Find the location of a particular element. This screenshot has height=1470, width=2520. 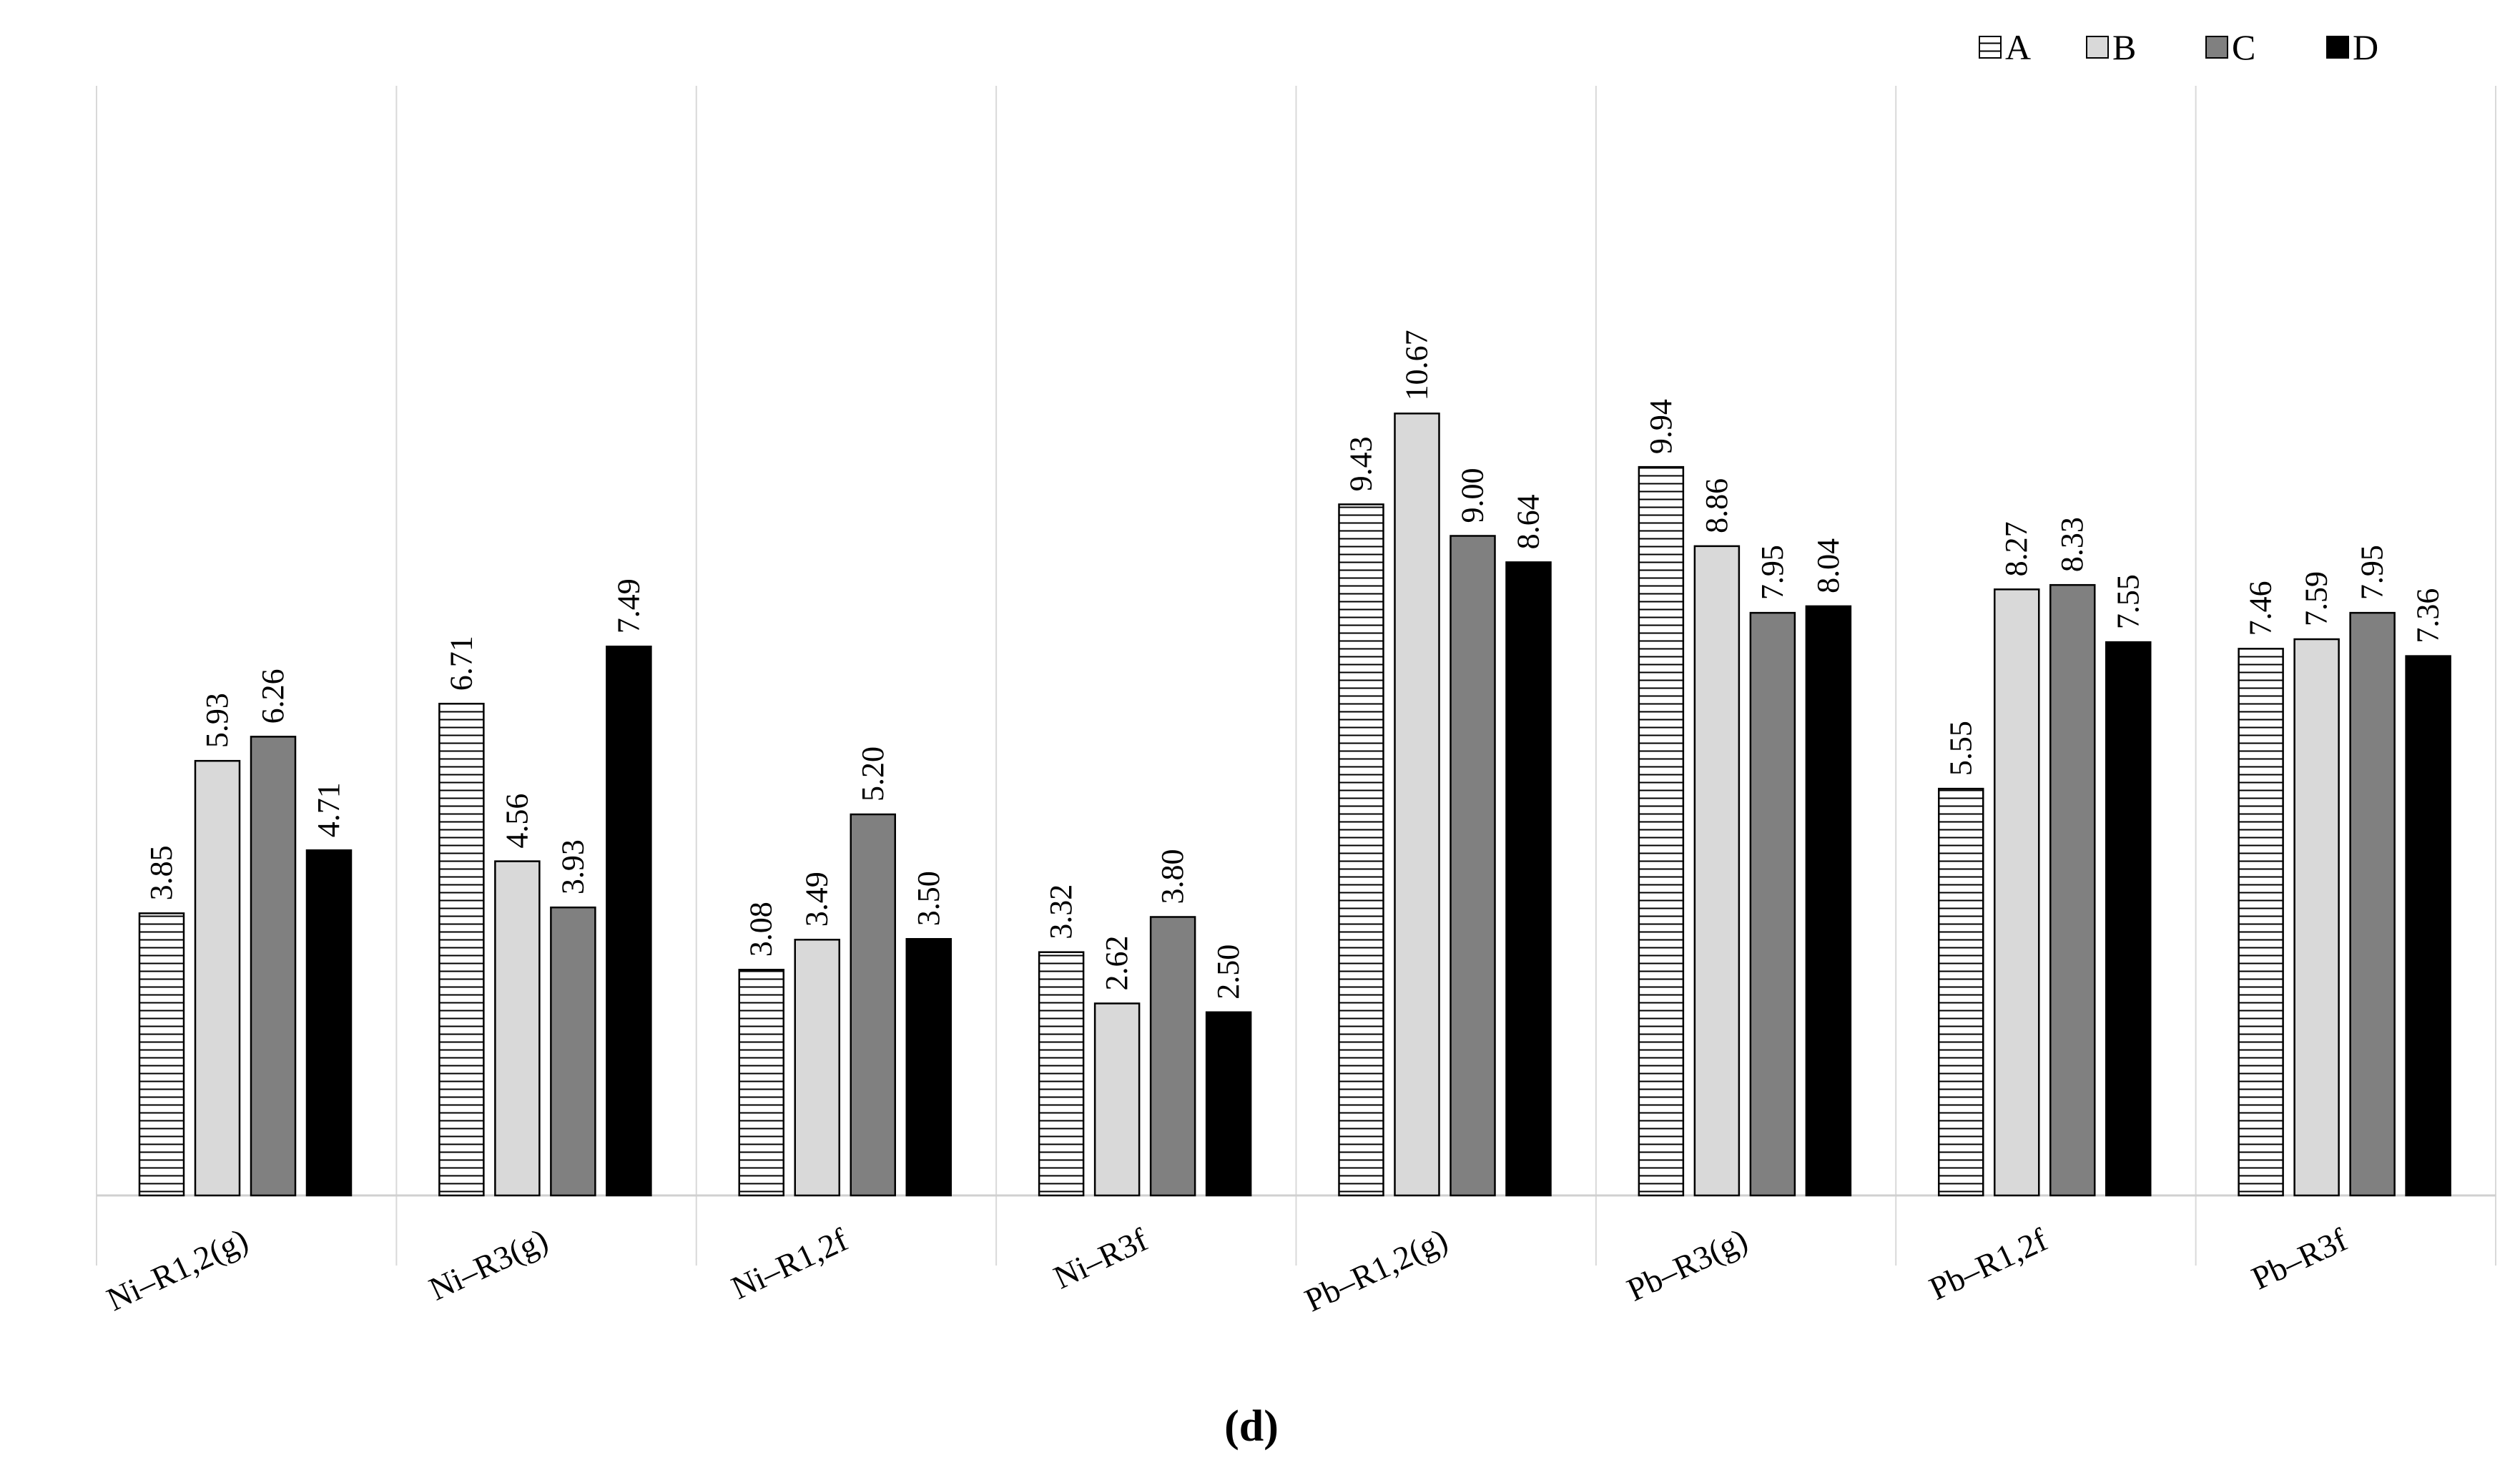

data-label: 5.55 is located at coordinates (1960, 748).